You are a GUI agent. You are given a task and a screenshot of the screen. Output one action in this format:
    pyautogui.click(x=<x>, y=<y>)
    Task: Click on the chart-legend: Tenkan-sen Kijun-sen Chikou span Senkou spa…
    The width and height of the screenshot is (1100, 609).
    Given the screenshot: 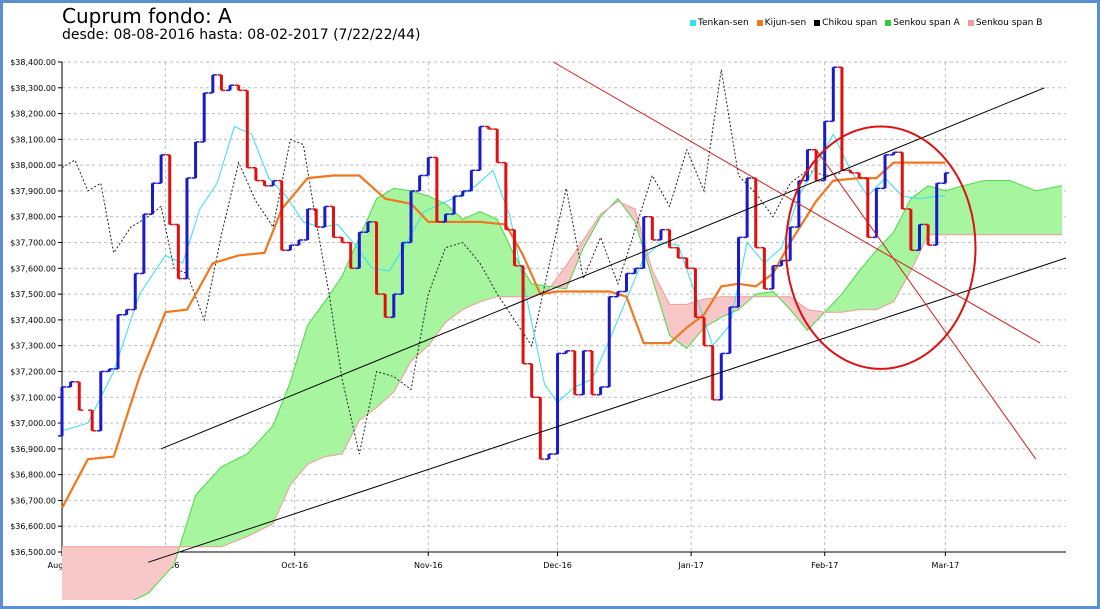 What is the action you would take?
    pyautogui.click(x=866, y=23)
    